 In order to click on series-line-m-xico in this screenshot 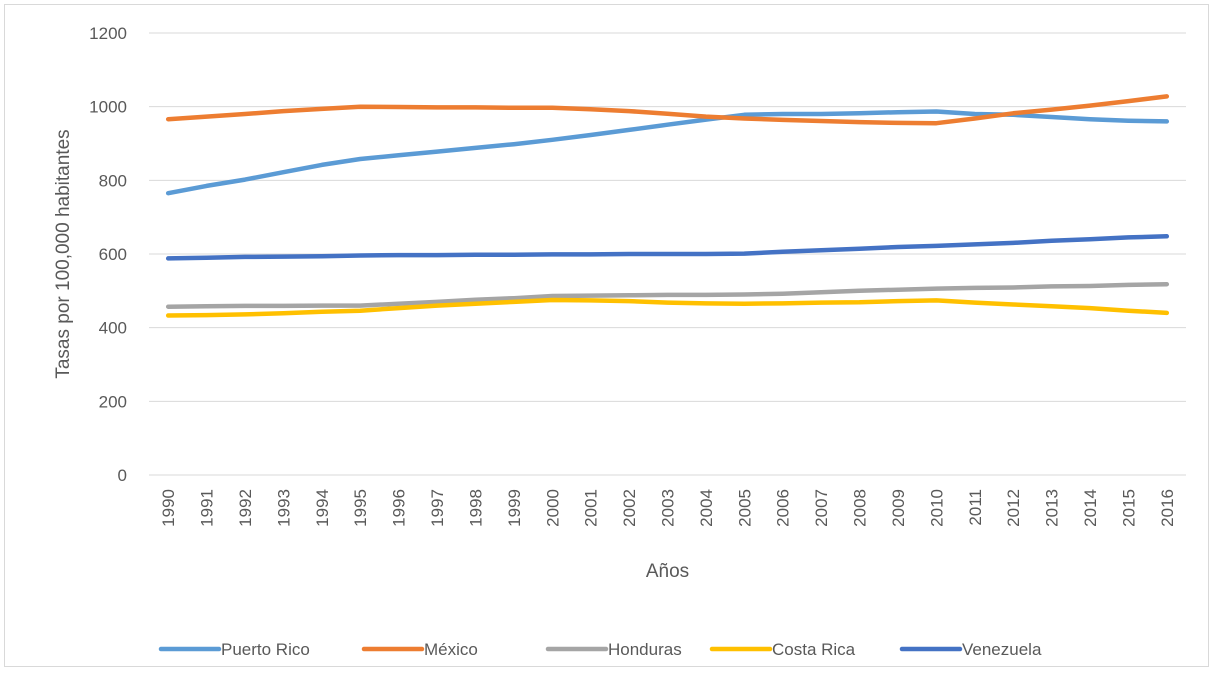, I will do `click(667, 110)`.